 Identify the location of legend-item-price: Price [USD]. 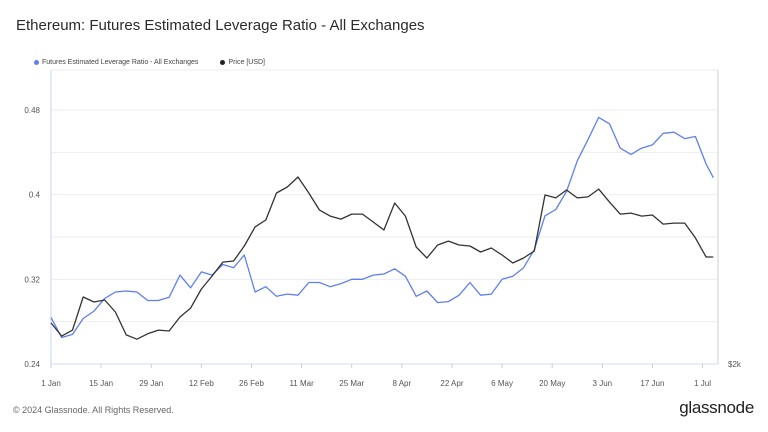
(242, 62).